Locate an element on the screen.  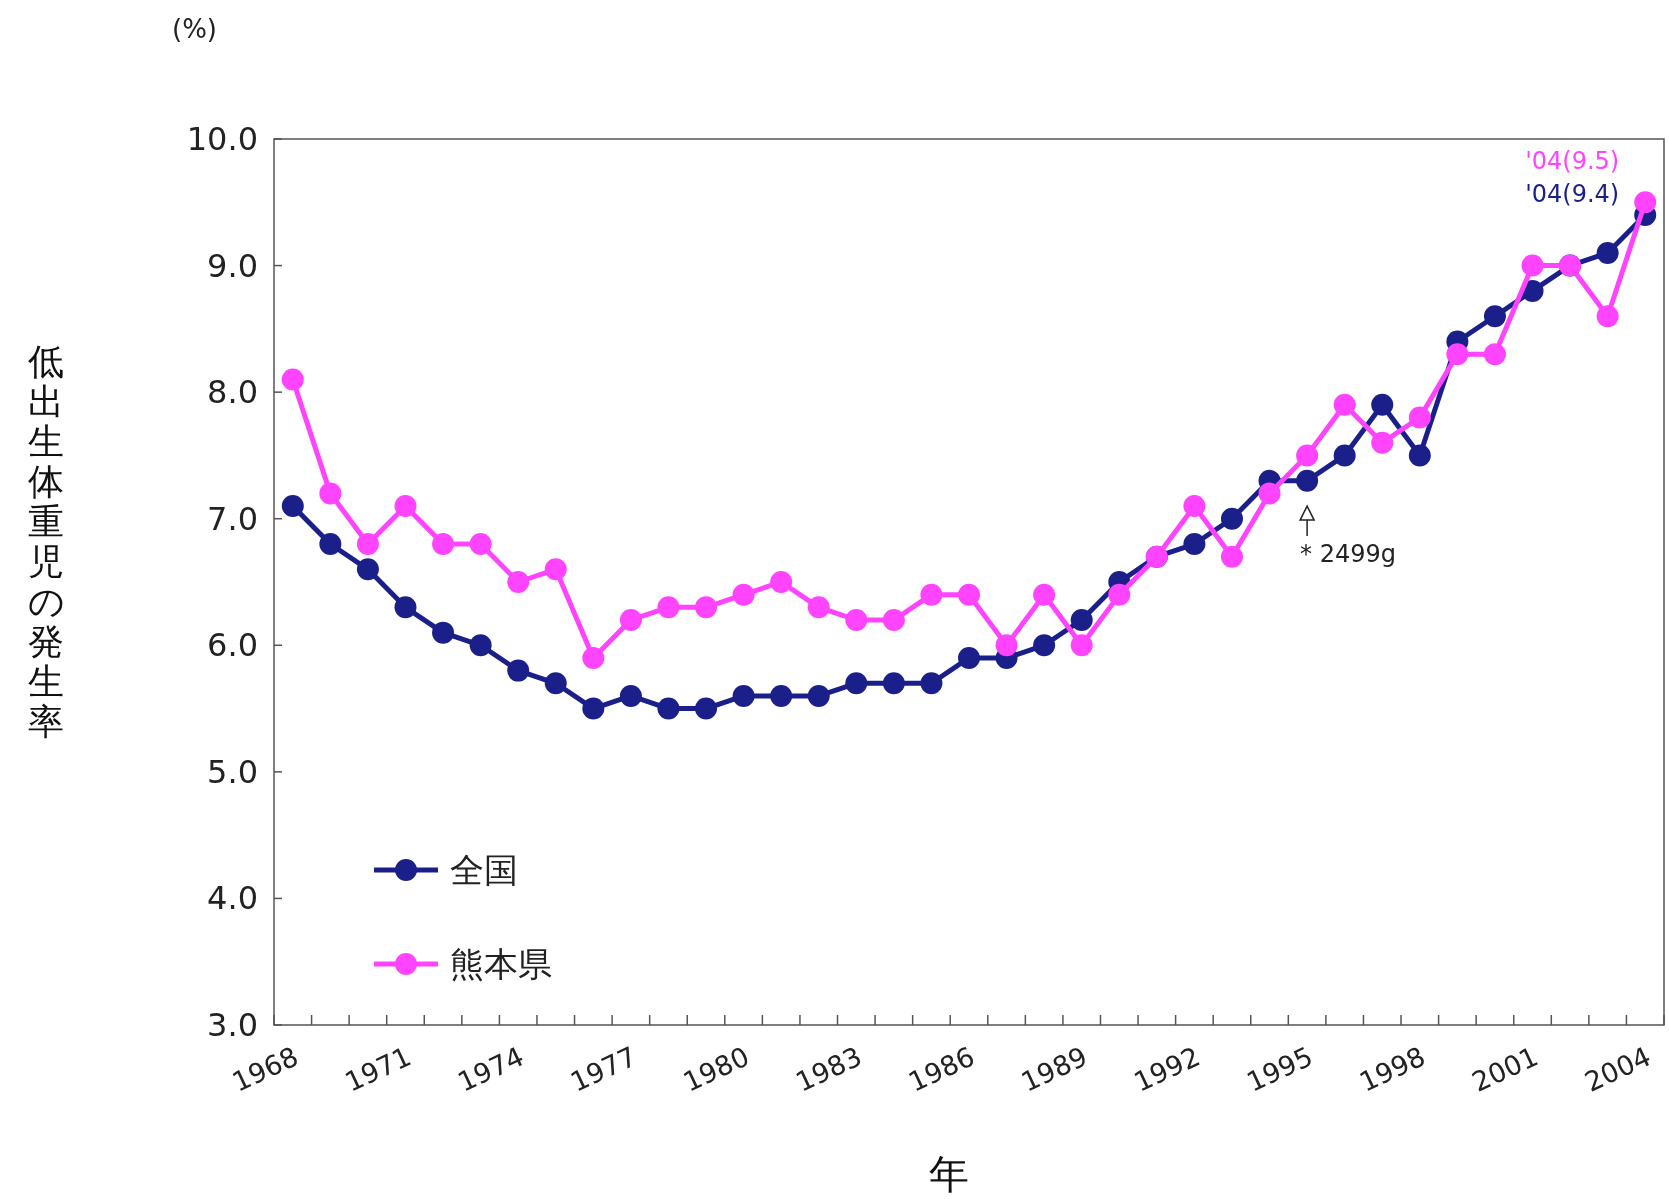
annotation: * 2499g is located at coordinates (1348, 554).